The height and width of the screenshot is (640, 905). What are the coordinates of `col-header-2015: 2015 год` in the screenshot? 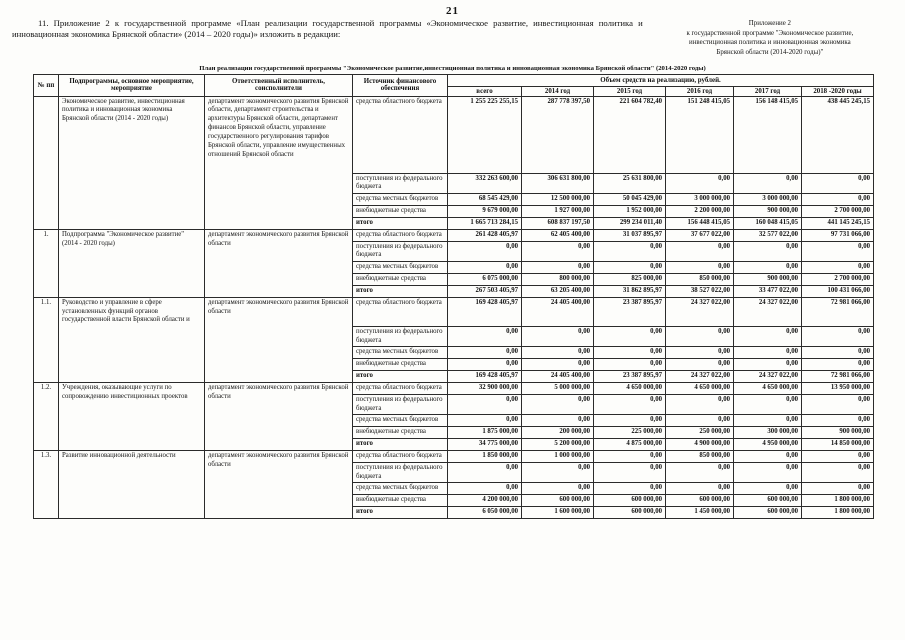 It's located at (629, 91).